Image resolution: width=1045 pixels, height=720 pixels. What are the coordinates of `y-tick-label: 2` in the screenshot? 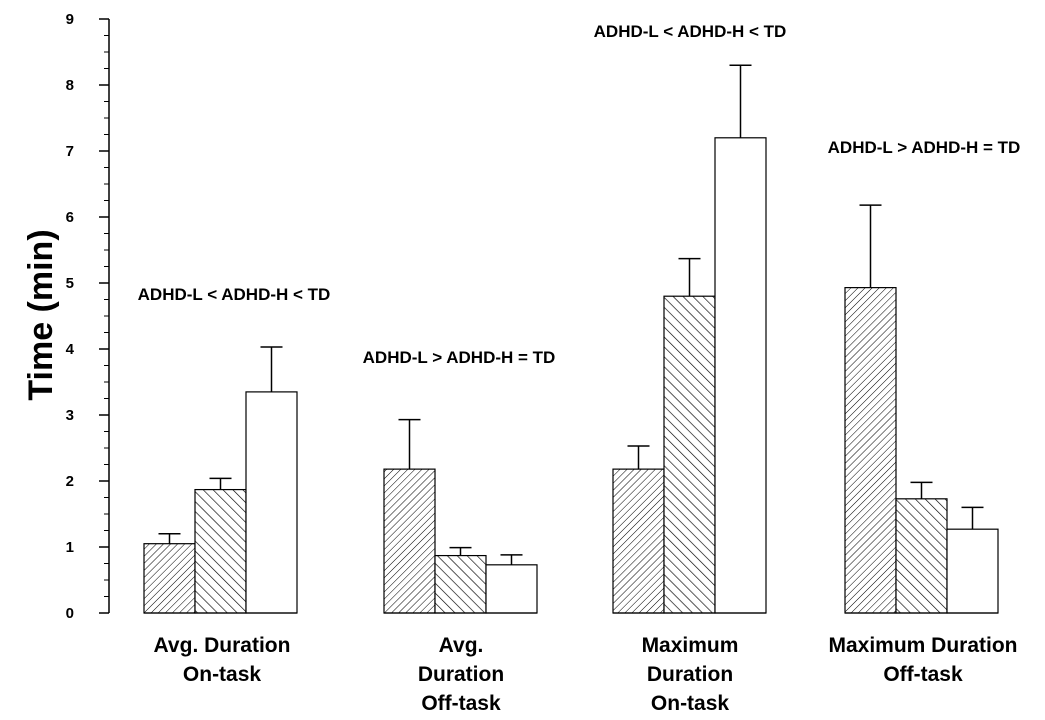 It's located at (70, 481).